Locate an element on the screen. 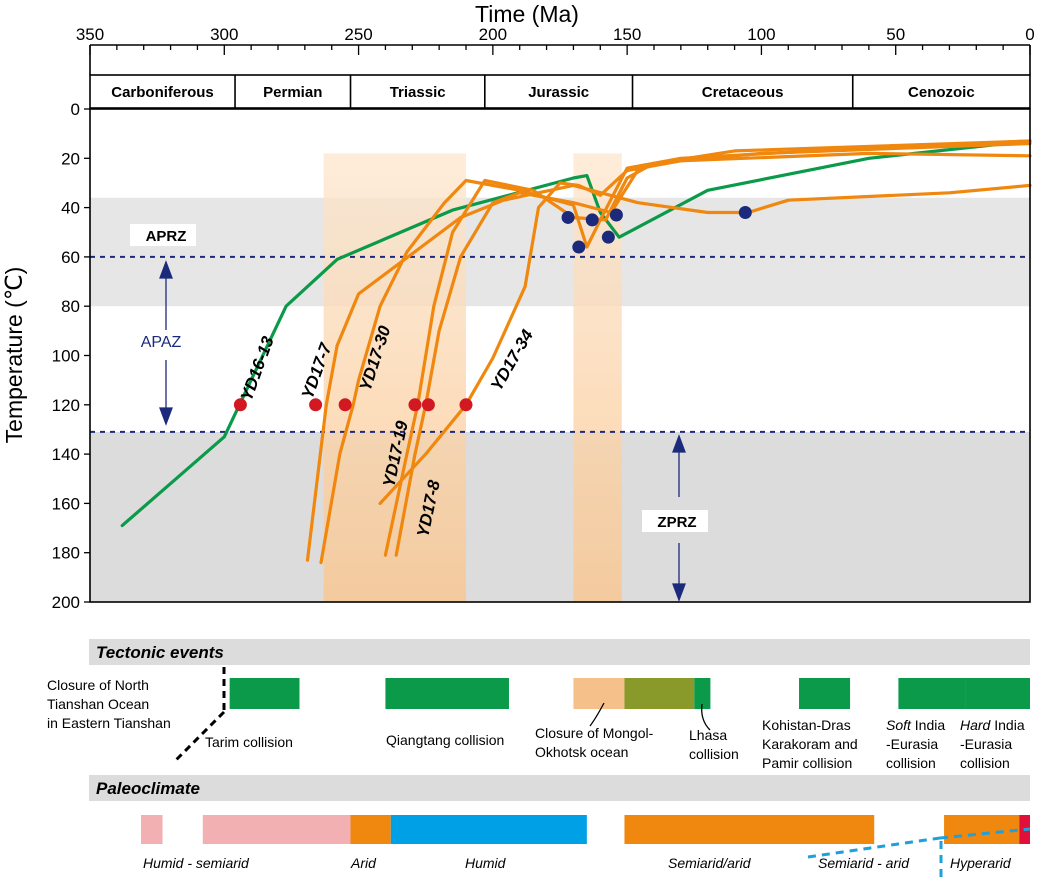 The width and height of the screenshot is (1037, 877). climate-arid: Arid is located at coordinates (363, 863).